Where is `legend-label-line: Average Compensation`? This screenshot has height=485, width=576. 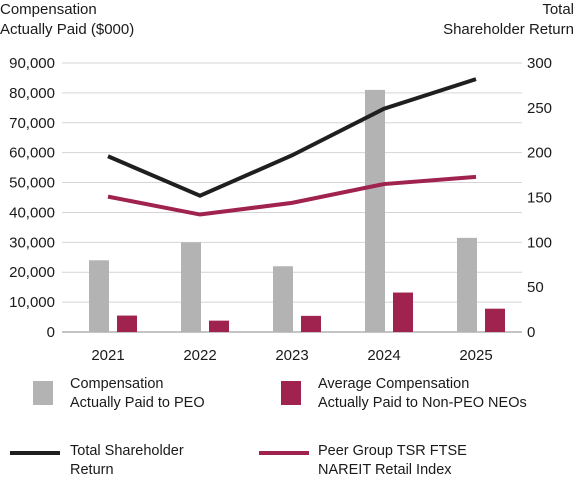
legend-label-line: Average Compensation is located at coordinates (394, 384).